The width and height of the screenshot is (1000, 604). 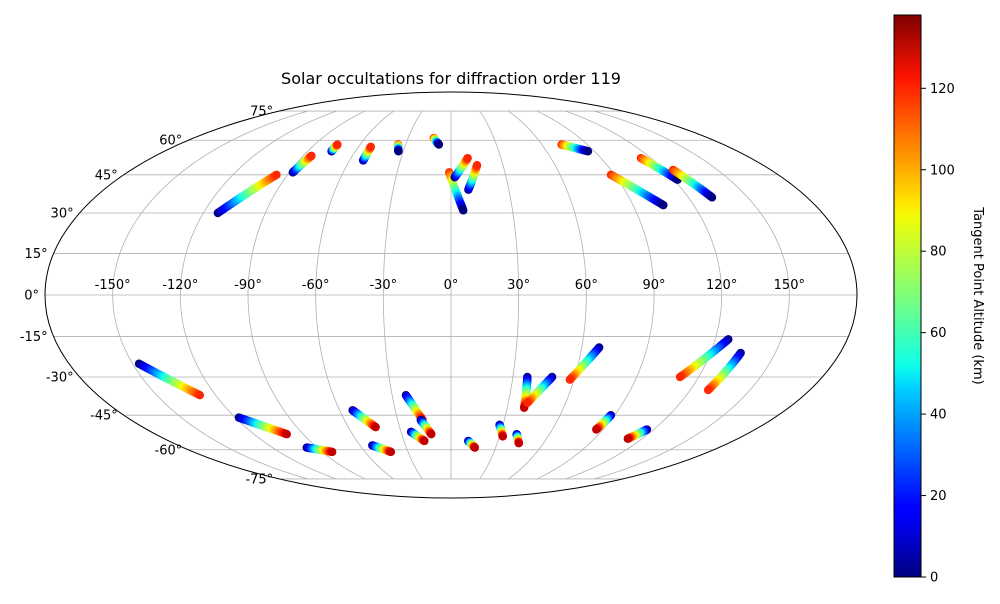 I want to click on x-tick-label: 30°, so click(x=518, y=285).